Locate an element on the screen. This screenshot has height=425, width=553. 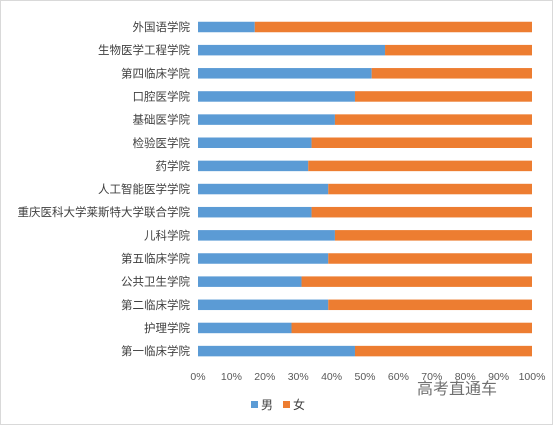
x-tick-label: 30% is located at coordinates (298, 377).